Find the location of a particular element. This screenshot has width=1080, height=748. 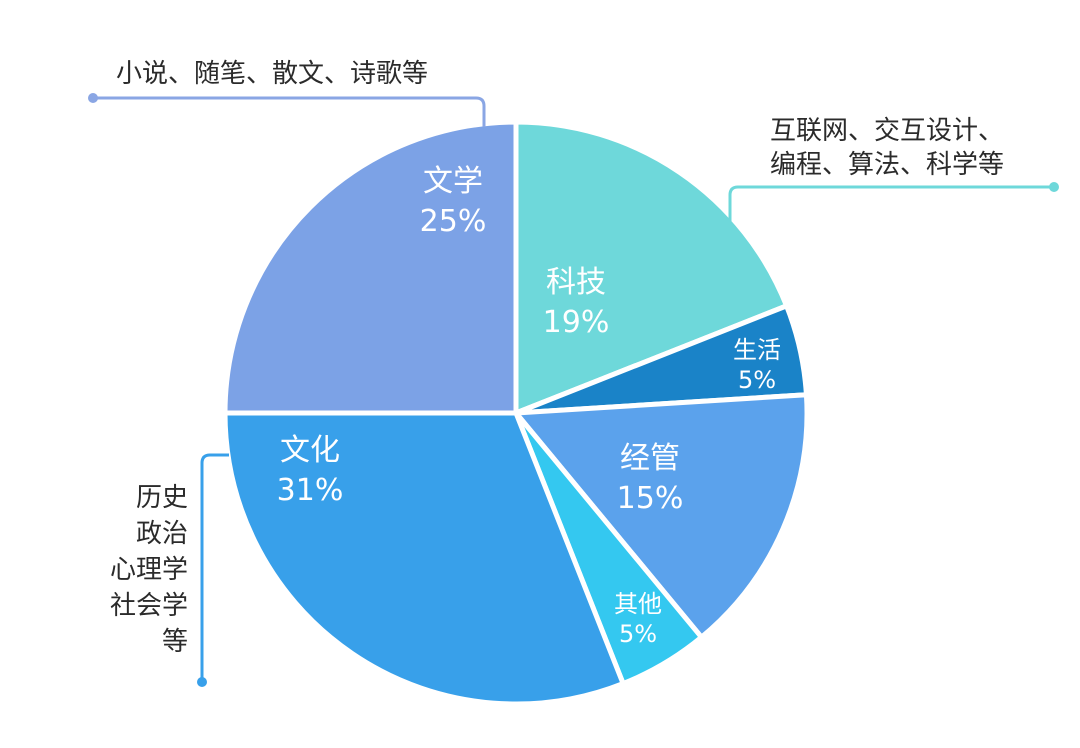

slice-pct-label-2: 15% is located at coordinates (650, 498).